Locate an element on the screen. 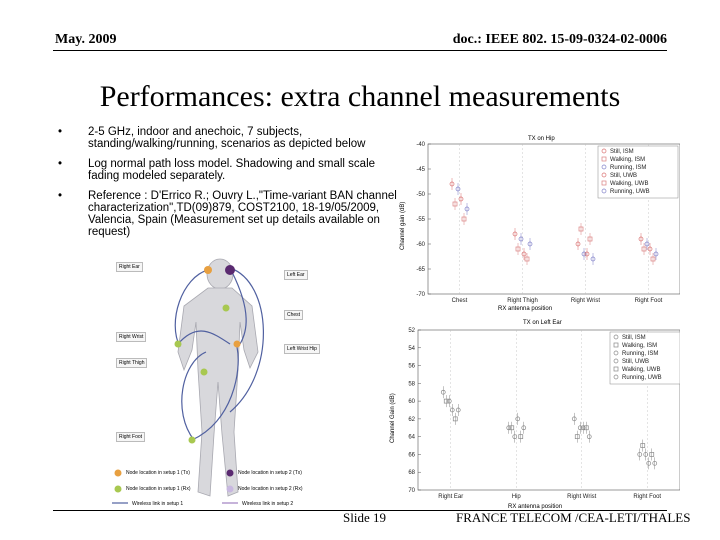  y-tick-label: -40 is located at coordinates (420, 145).